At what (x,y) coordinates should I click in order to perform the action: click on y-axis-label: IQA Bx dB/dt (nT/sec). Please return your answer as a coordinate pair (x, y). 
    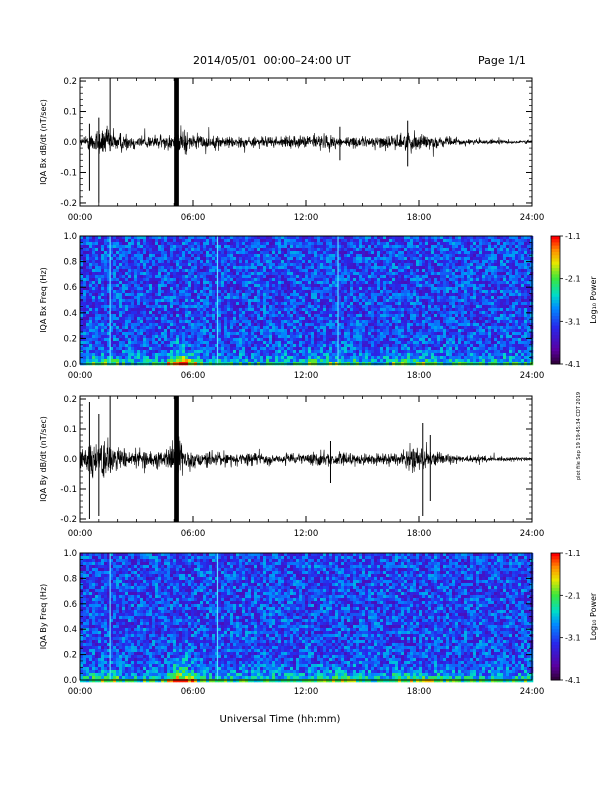
    Looking at the image, I should click on (43, 142).